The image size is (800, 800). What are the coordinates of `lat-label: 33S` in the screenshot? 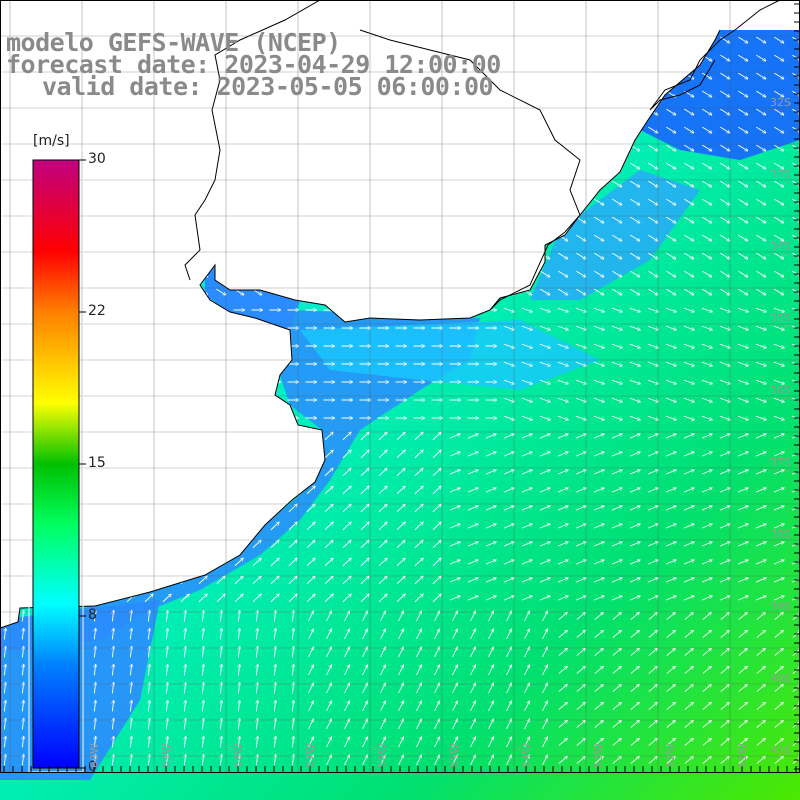 It's located at (780, 174).